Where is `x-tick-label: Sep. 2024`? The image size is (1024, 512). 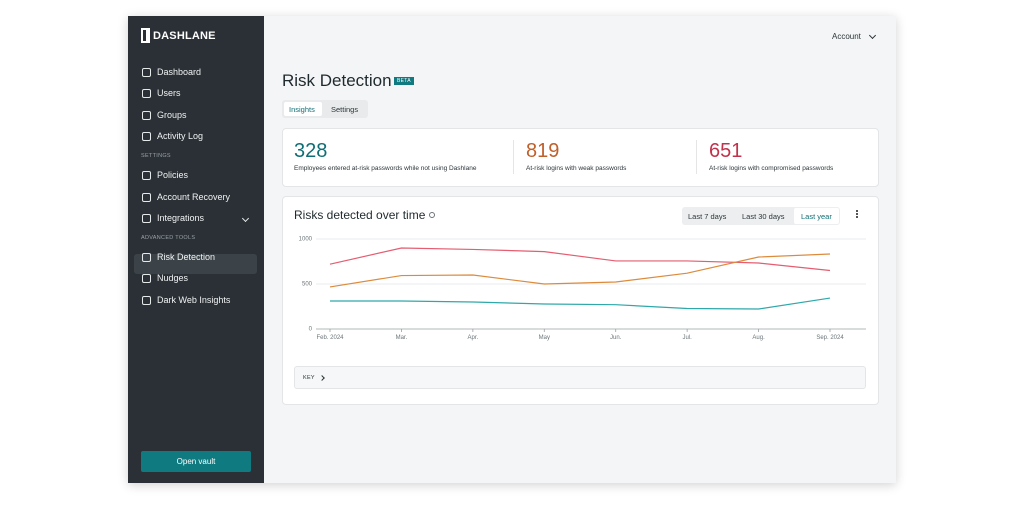
x-tick-label: Sep. 2024 is located at coordinates (830, 338).